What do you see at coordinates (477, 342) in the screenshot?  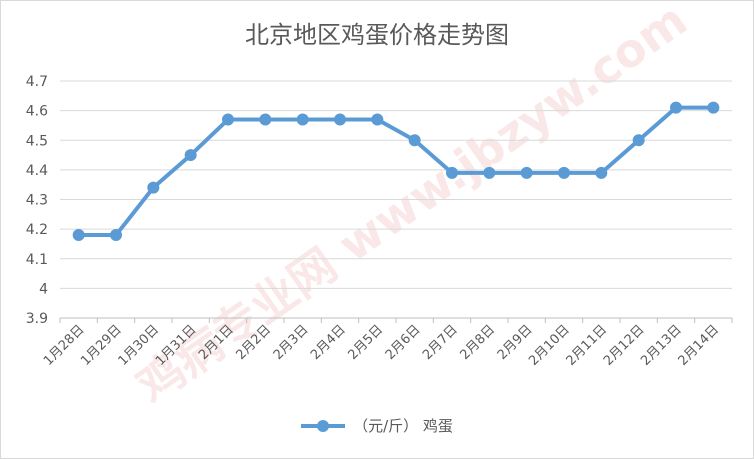 I see `x-tick-label: 2月8日` at bounding box center [477, 342].